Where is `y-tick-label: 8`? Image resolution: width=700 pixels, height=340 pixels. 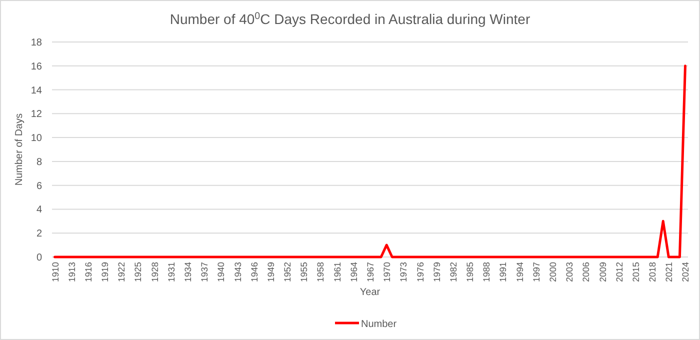
y-tick-label: 8 is located at coordinates (39, 162).